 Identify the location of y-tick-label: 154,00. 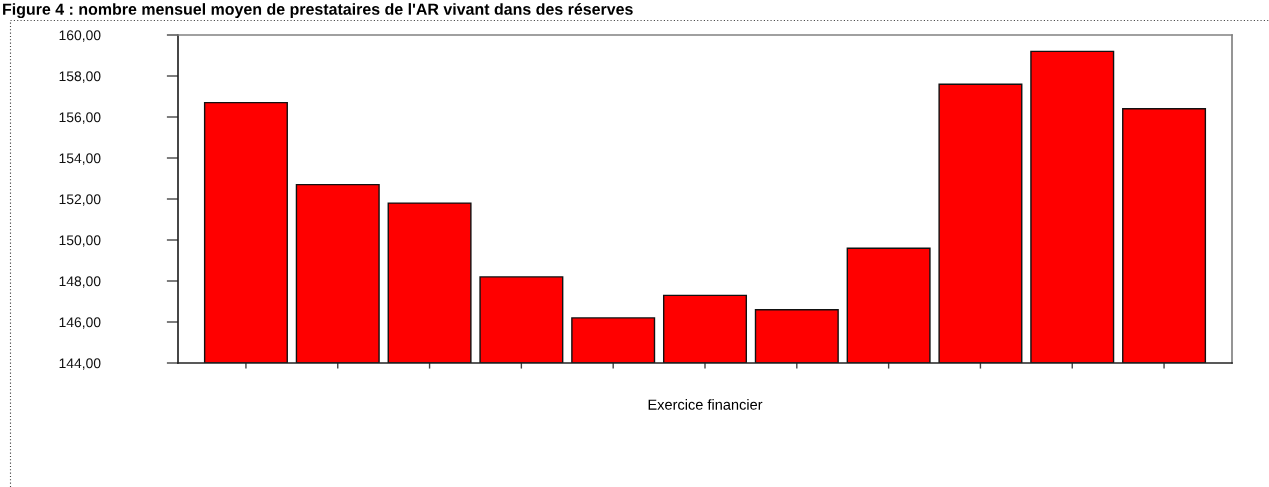
(80, 159).